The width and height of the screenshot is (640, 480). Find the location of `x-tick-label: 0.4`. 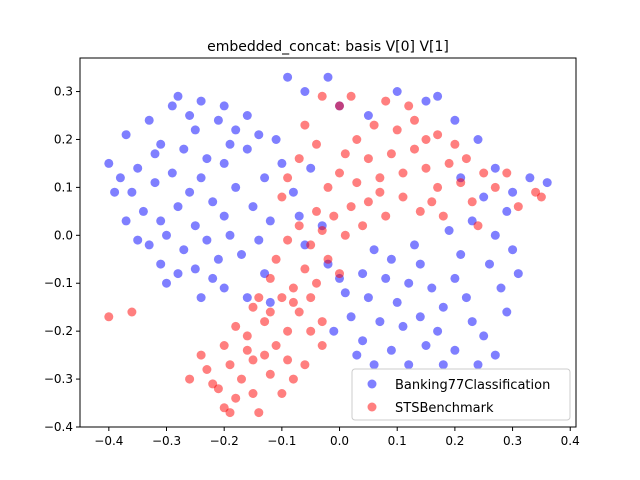

x-tick-label: 0.4 is located at coordinates (570, 441).